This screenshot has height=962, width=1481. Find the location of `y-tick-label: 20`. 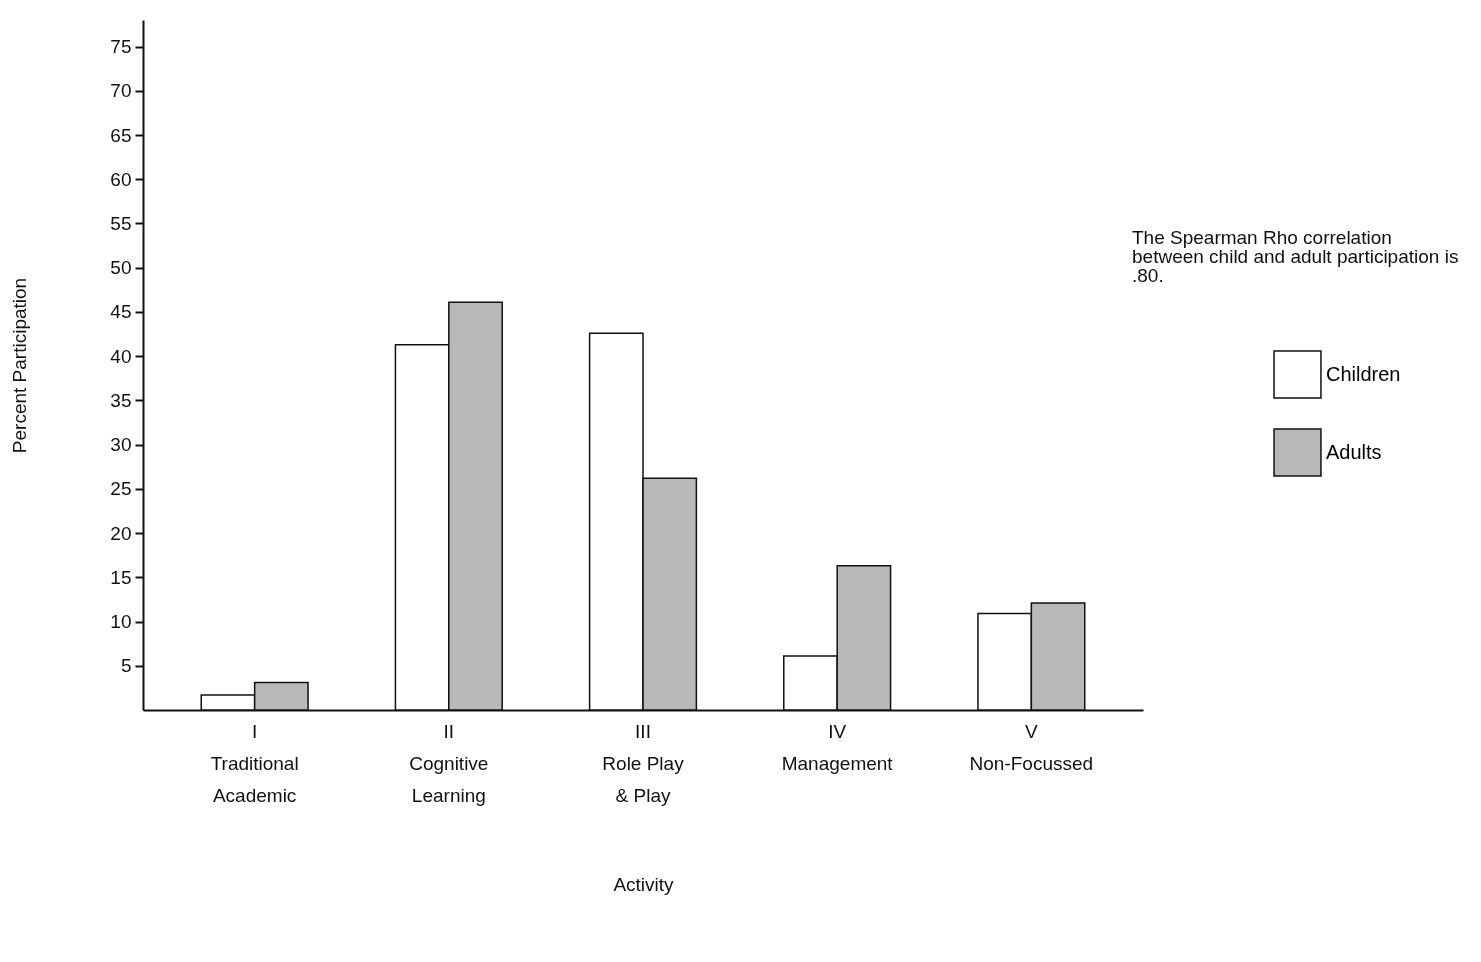

y-tick-label: 20 is located at coordinates (121, 533).